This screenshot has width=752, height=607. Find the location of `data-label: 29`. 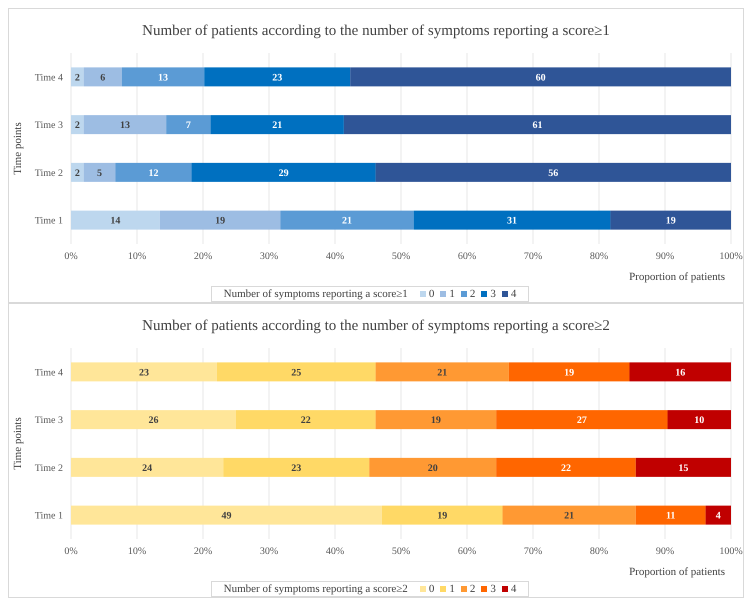

data-label: 29 is located at coordinates (283, 173).